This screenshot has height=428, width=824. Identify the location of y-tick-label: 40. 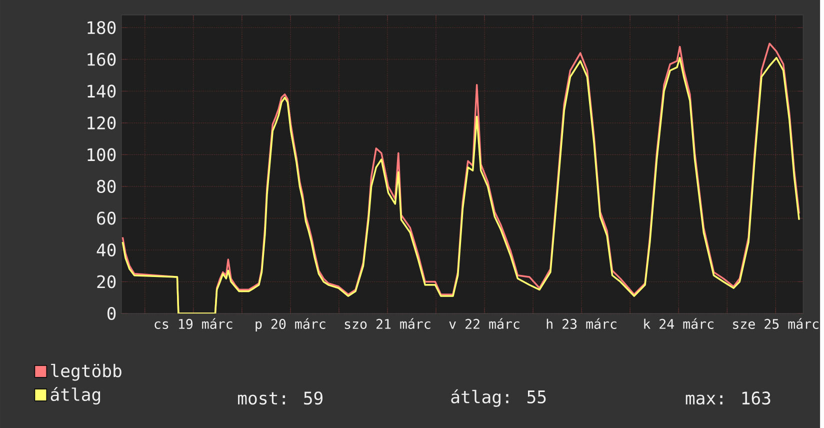
(106, 250).